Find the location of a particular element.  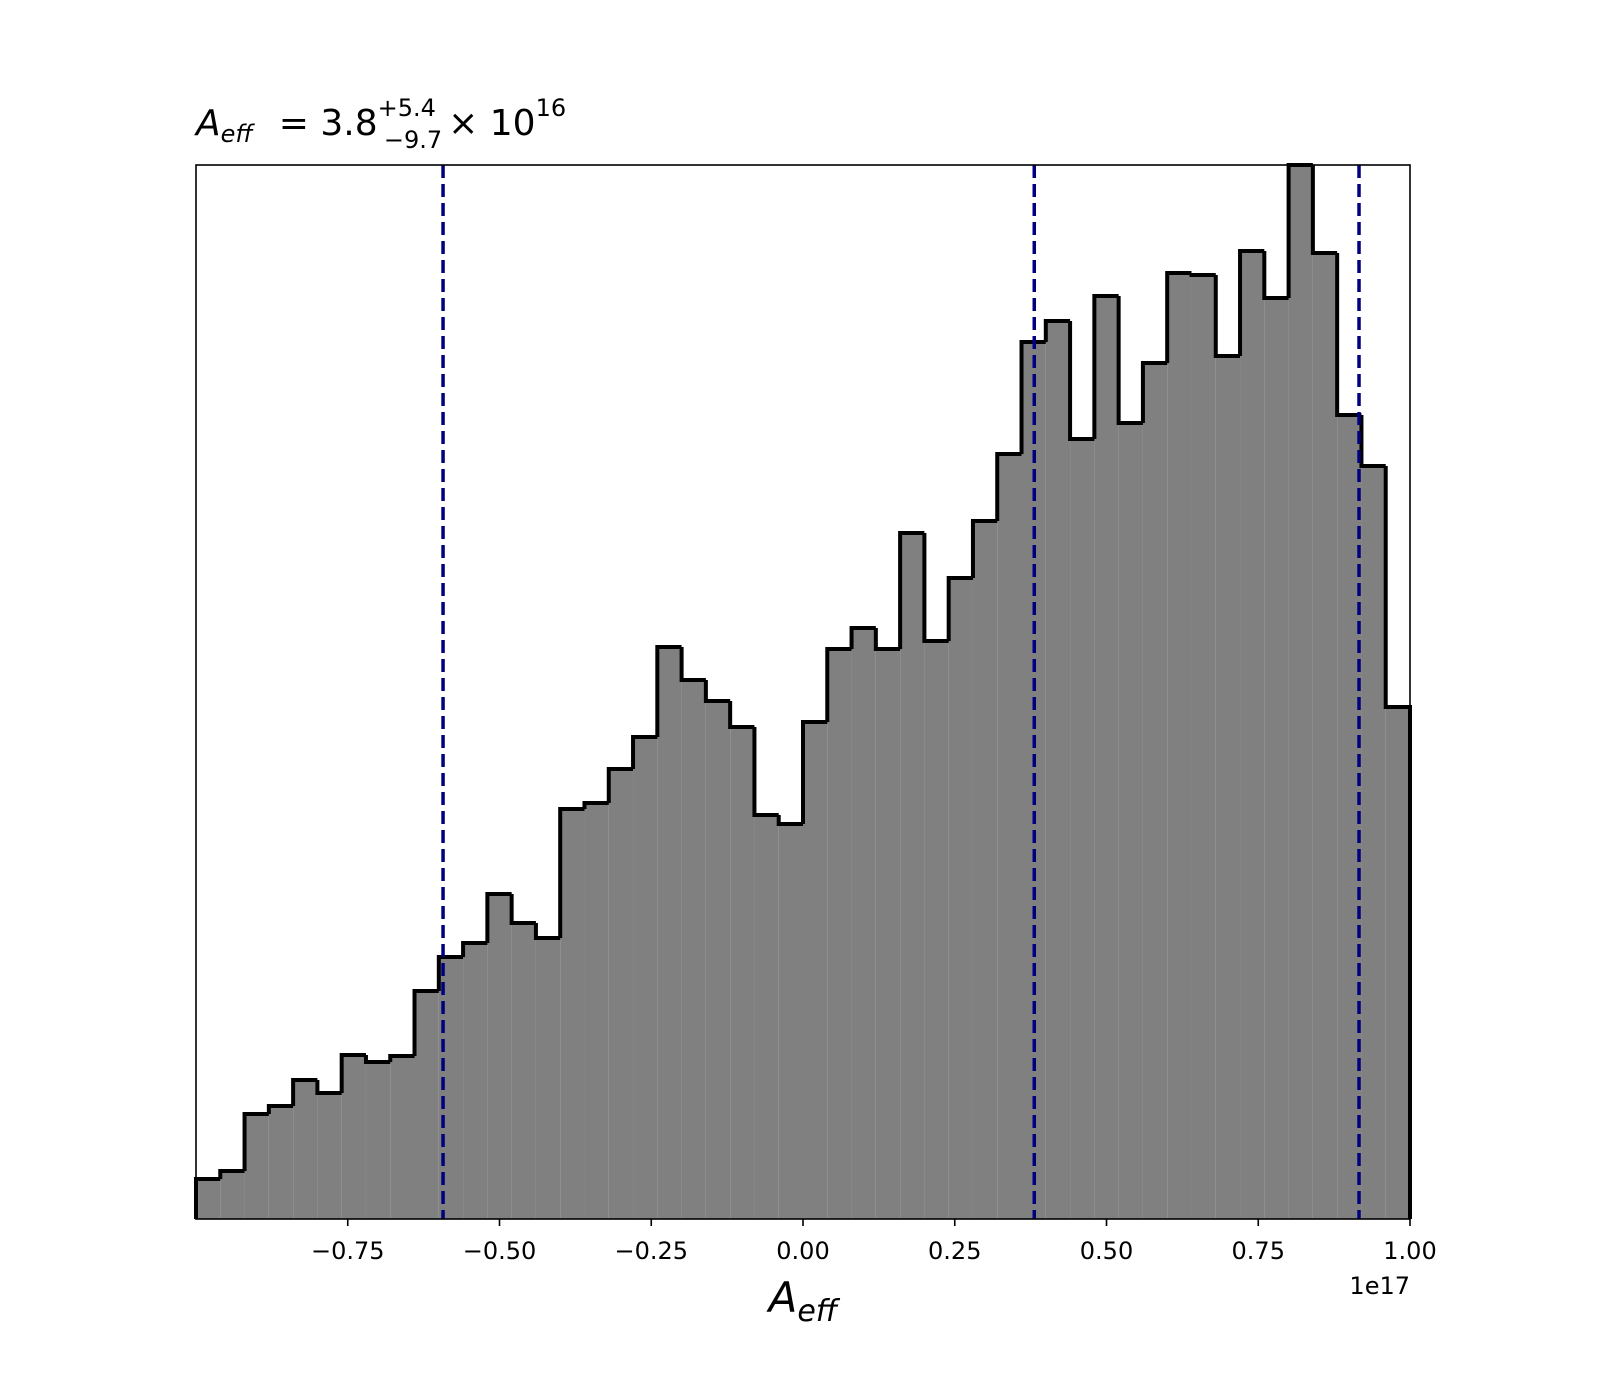

x-axis-label: Aeff is located at coordinates (803, 1301).